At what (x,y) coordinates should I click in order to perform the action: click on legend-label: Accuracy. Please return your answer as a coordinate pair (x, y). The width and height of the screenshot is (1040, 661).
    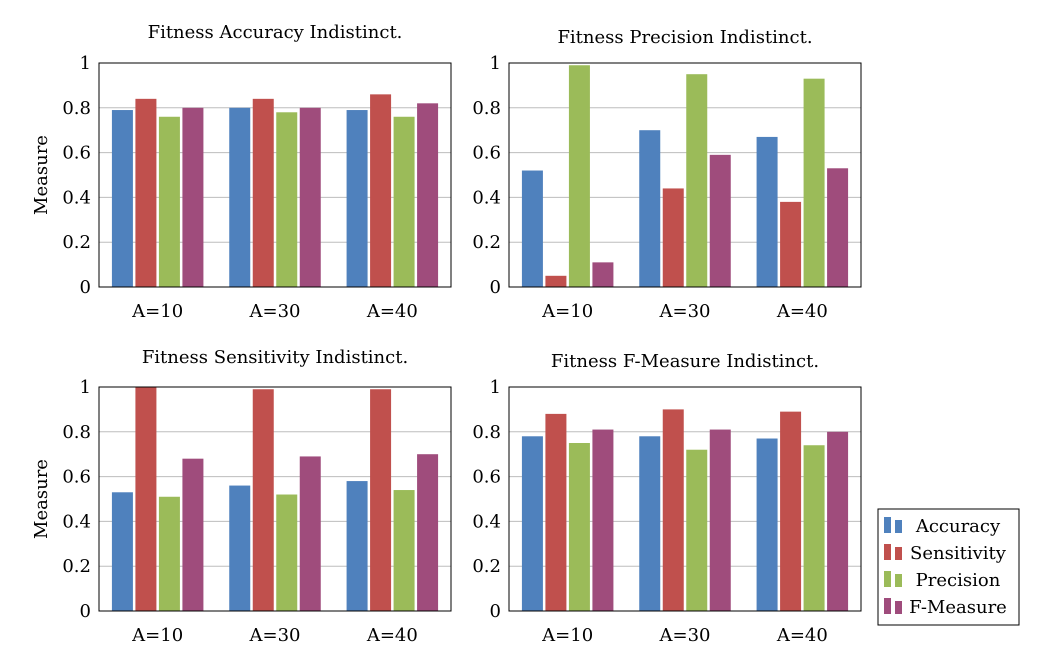
    Looking at the image, I should click on (958, 526).